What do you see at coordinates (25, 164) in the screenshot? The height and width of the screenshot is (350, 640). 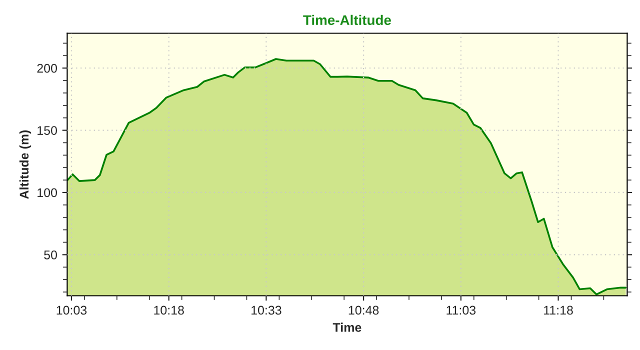 I see `y-axis-title: Altitude (m)` at bounding box center [25, 164].